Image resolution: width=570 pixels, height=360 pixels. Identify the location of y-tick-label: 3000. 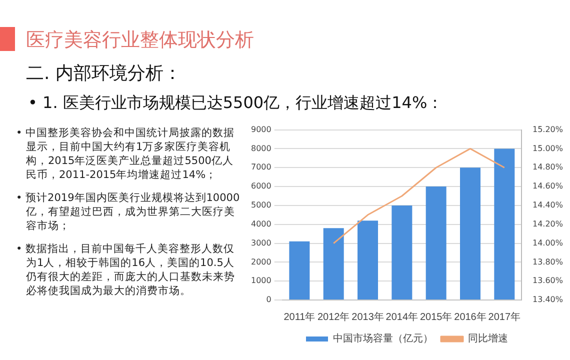
(261, 243).